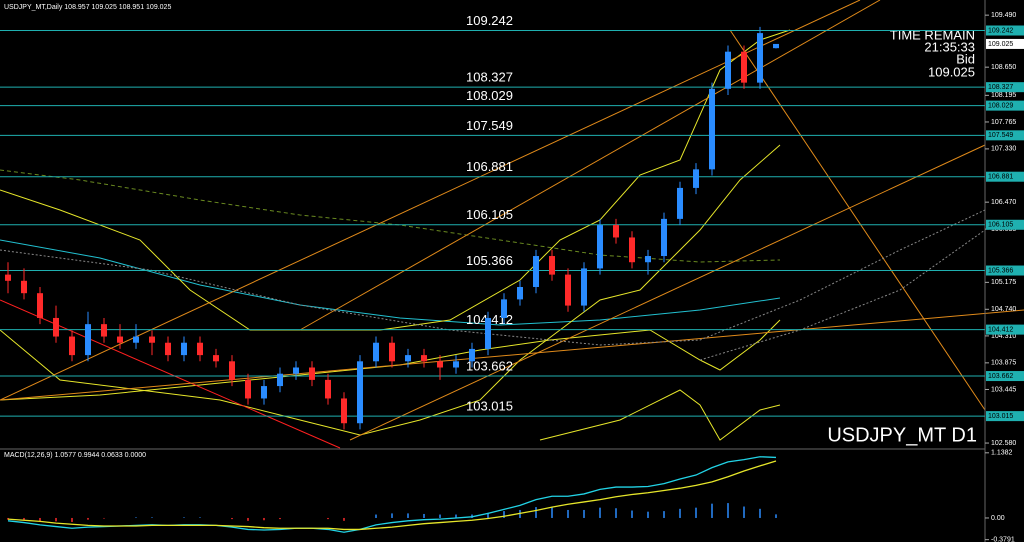 Image resolution: width=1024 pixels, height=542 pixels. What do you see at coordinates (1000, 270) in the screenshot?
I see `level-tag-label: 105.366` at bounding box center [1000, 270].